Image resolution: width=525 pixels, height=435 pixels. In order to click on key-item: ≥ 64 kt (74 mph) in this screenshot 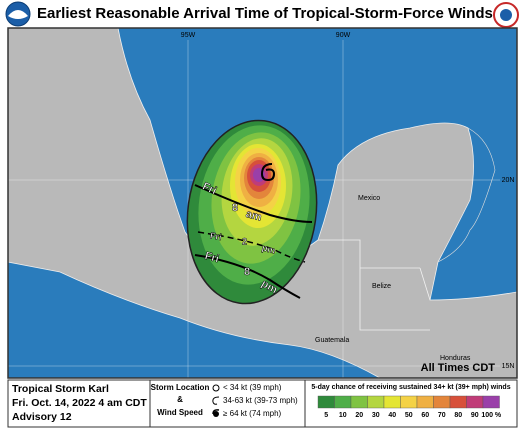, I will do `click(252, 413)`.